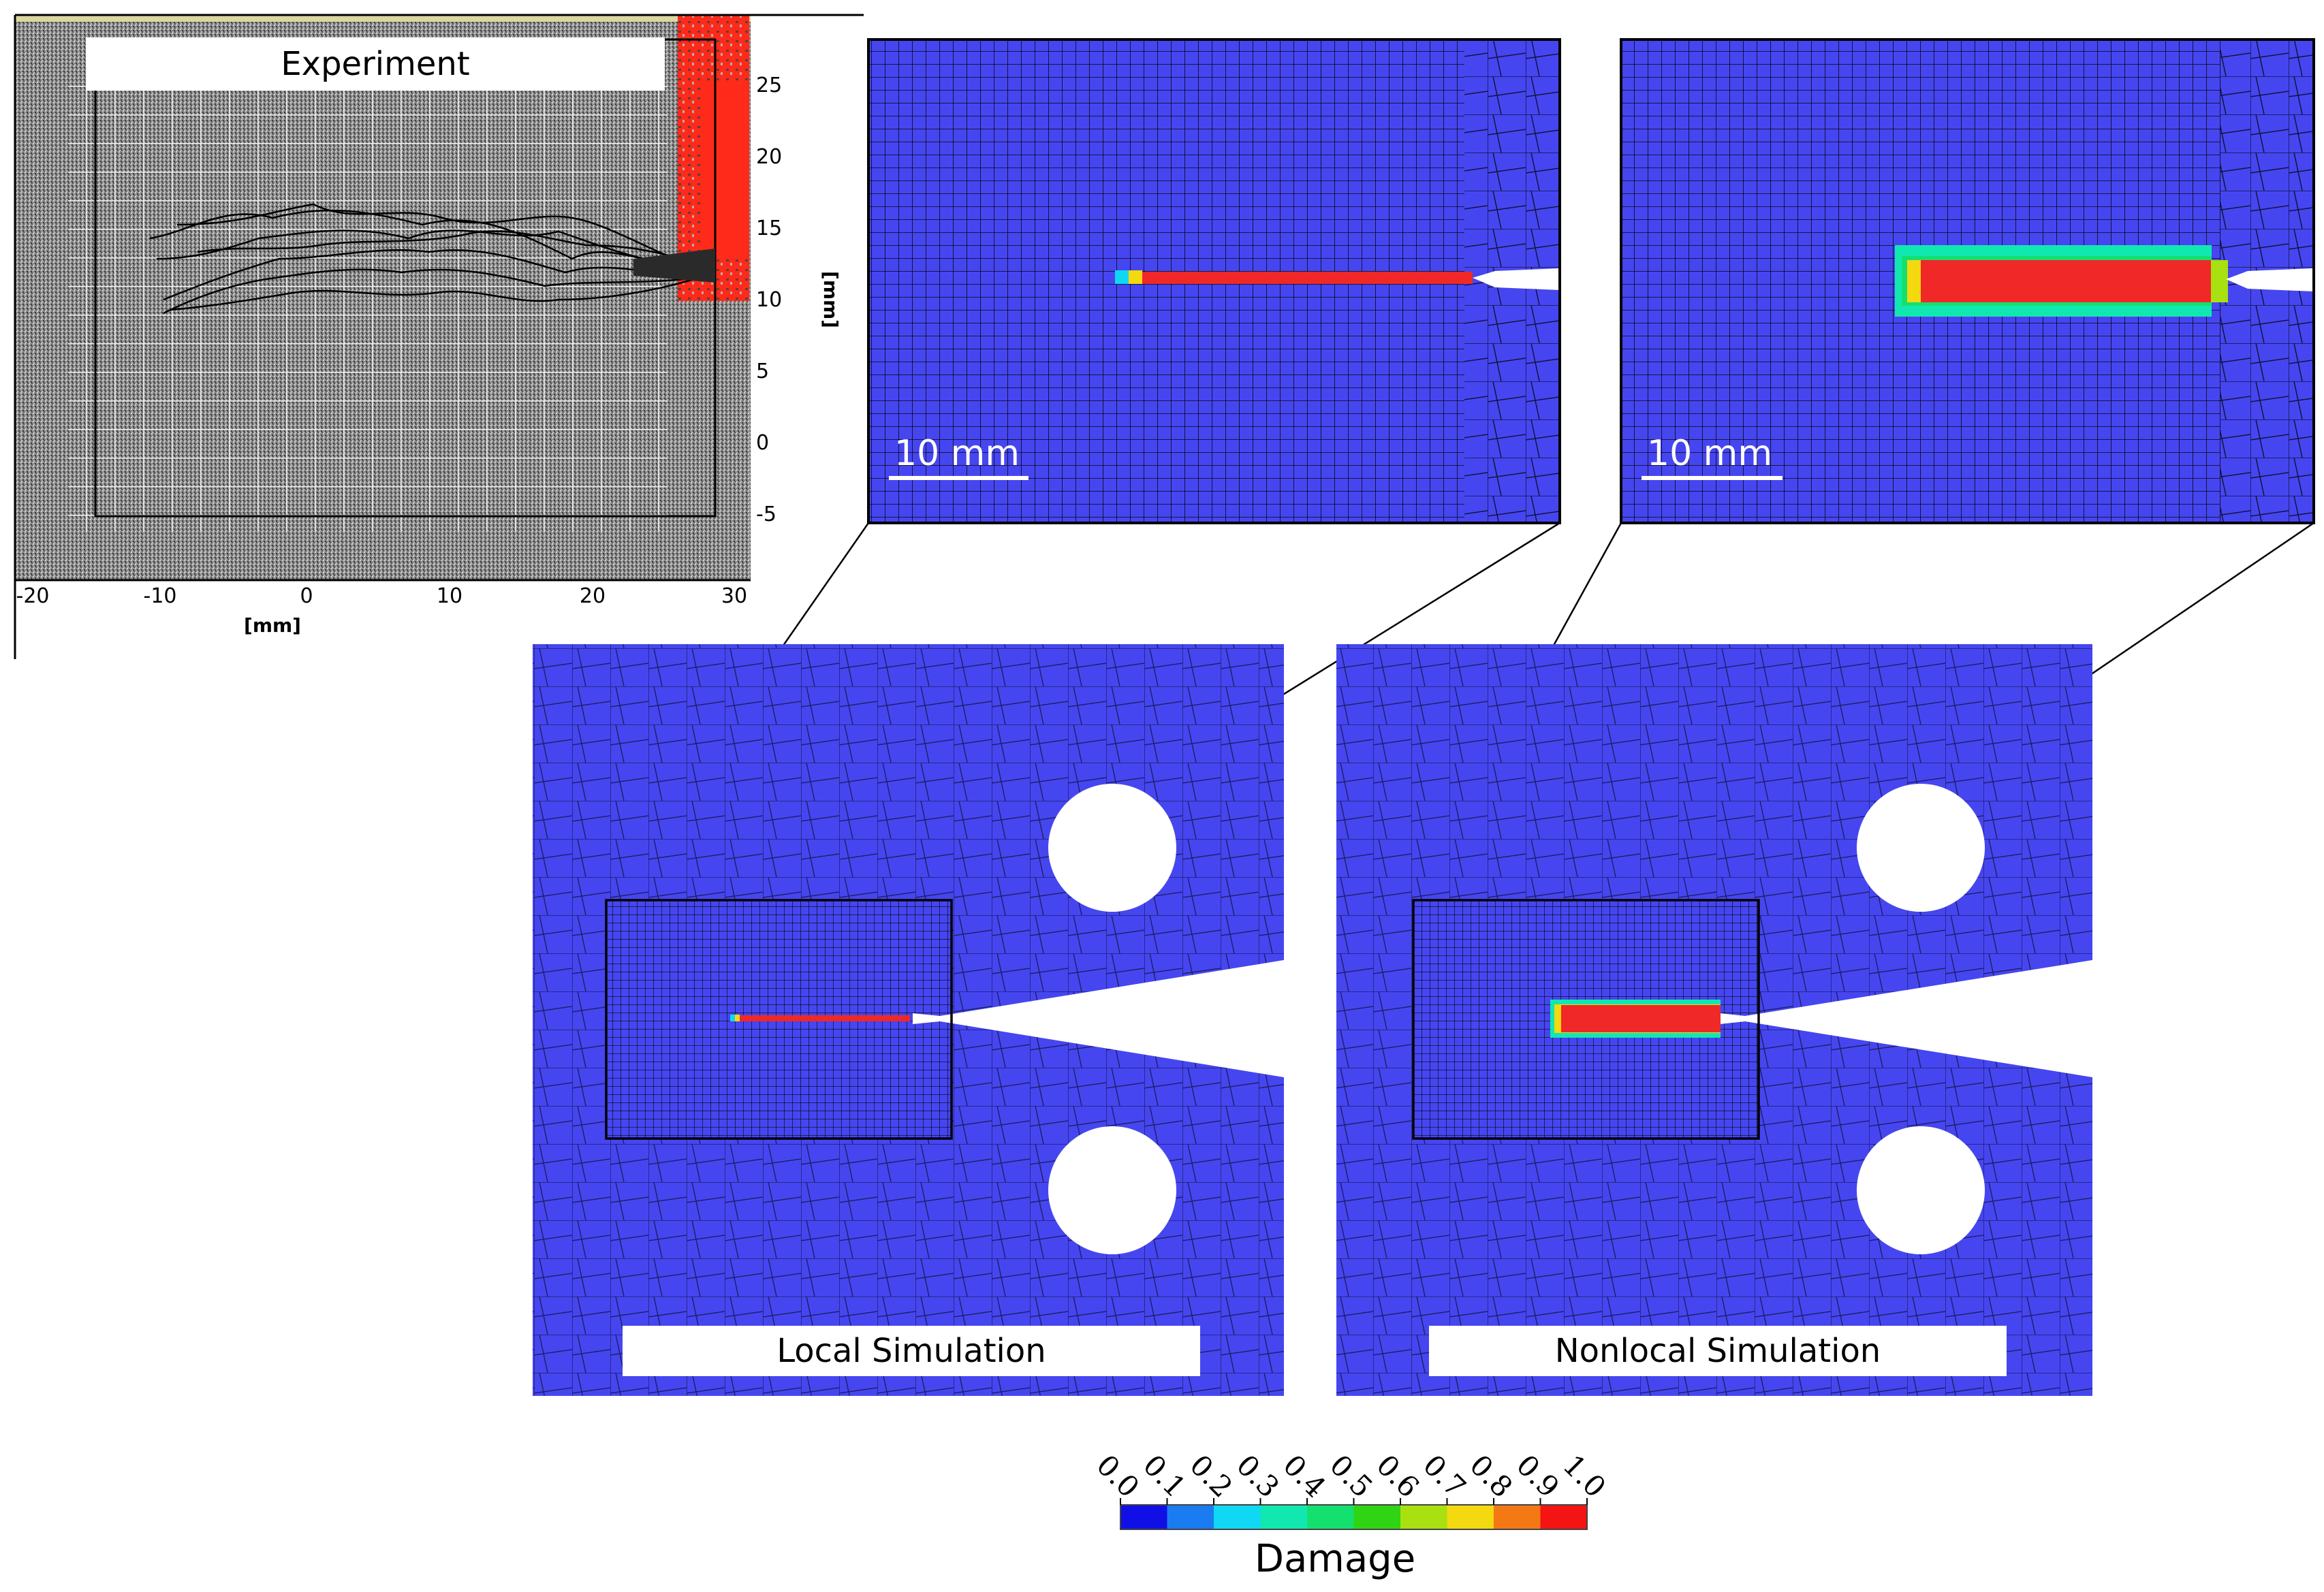 The height and width of the screenshot is (1592, 2324). I want to click on local-upper-hole, so click(1112, 848).